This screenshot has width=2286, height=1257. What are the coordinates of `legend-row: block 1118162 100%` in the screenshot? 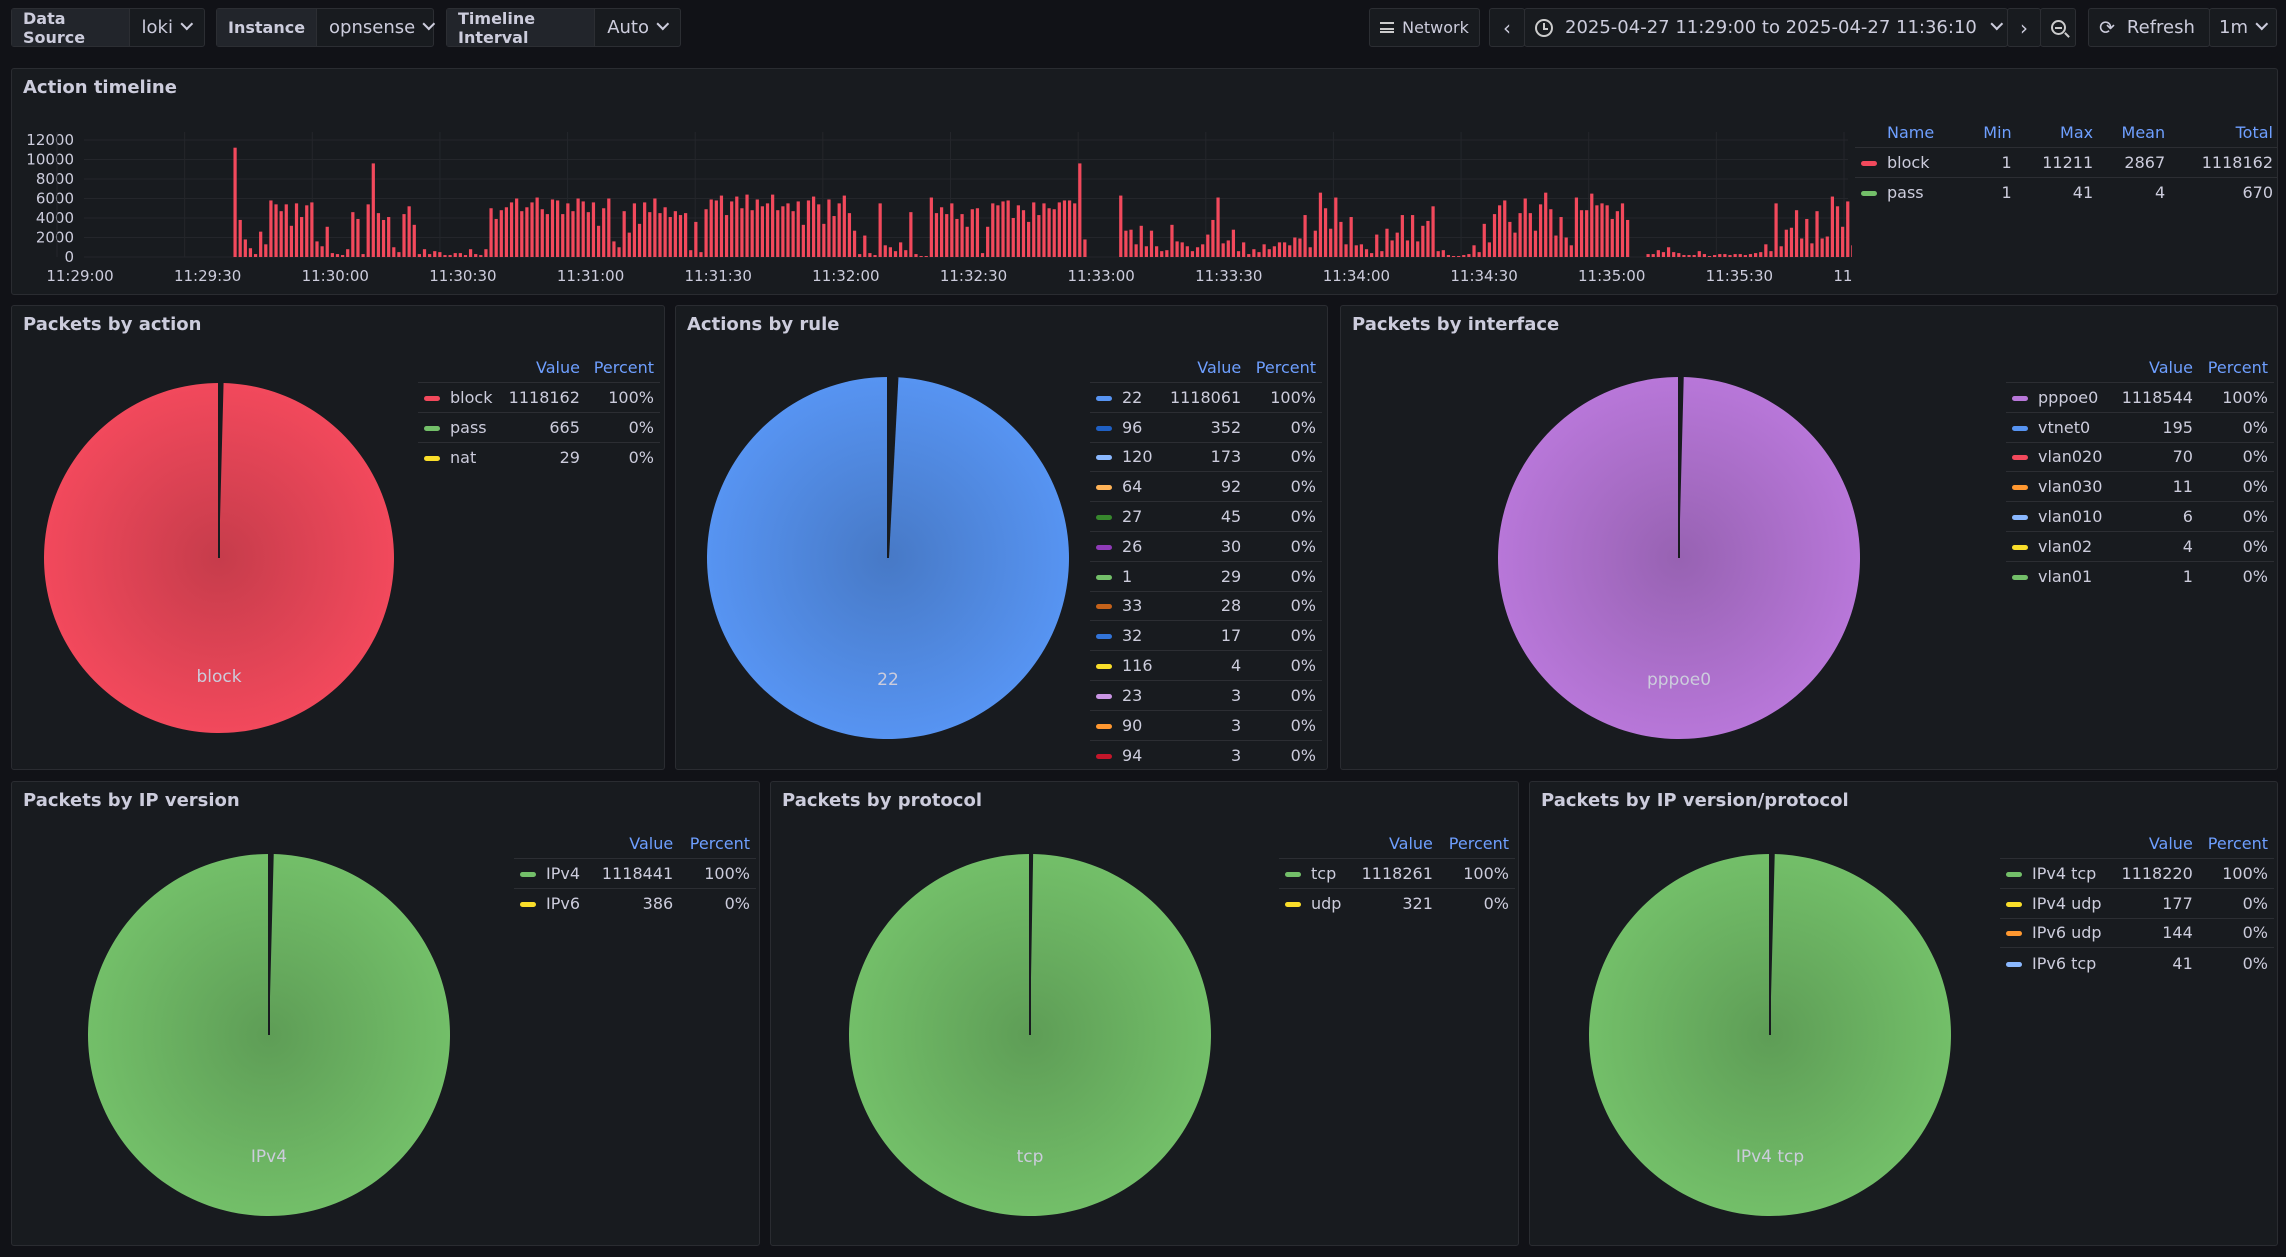 It's located at (539, 397).